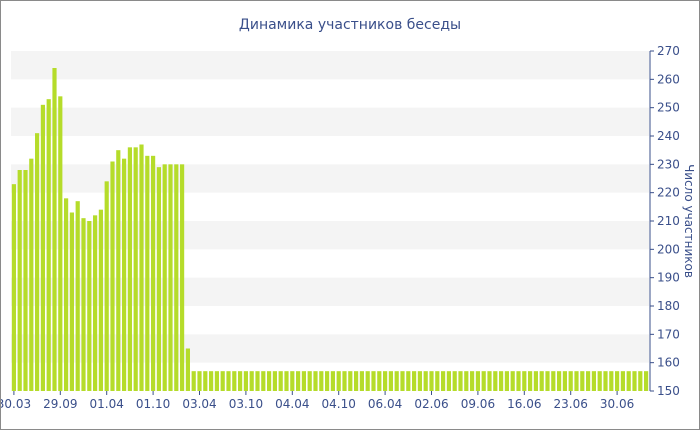 The image size is (700, 430). Describe the element at coordinates (668, 164) in the screenshot. I see `y-tick-label: 230` at that location.